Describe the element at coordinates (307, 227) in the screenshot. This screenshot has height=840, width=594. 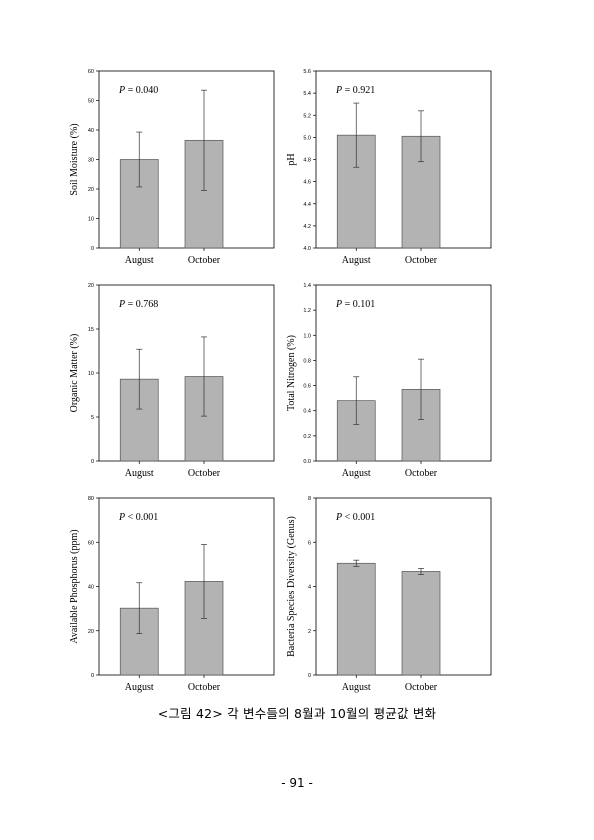
I see `y-tick-label-2-1: 4.2` at that location.